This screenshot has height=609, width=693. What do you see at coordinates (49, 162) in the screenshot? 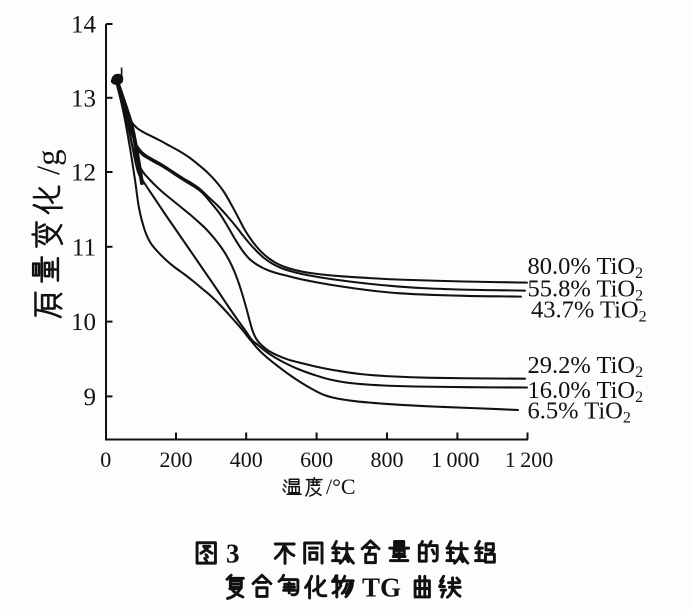
I see `svg-text: /g` at bounding box center [49, 162].